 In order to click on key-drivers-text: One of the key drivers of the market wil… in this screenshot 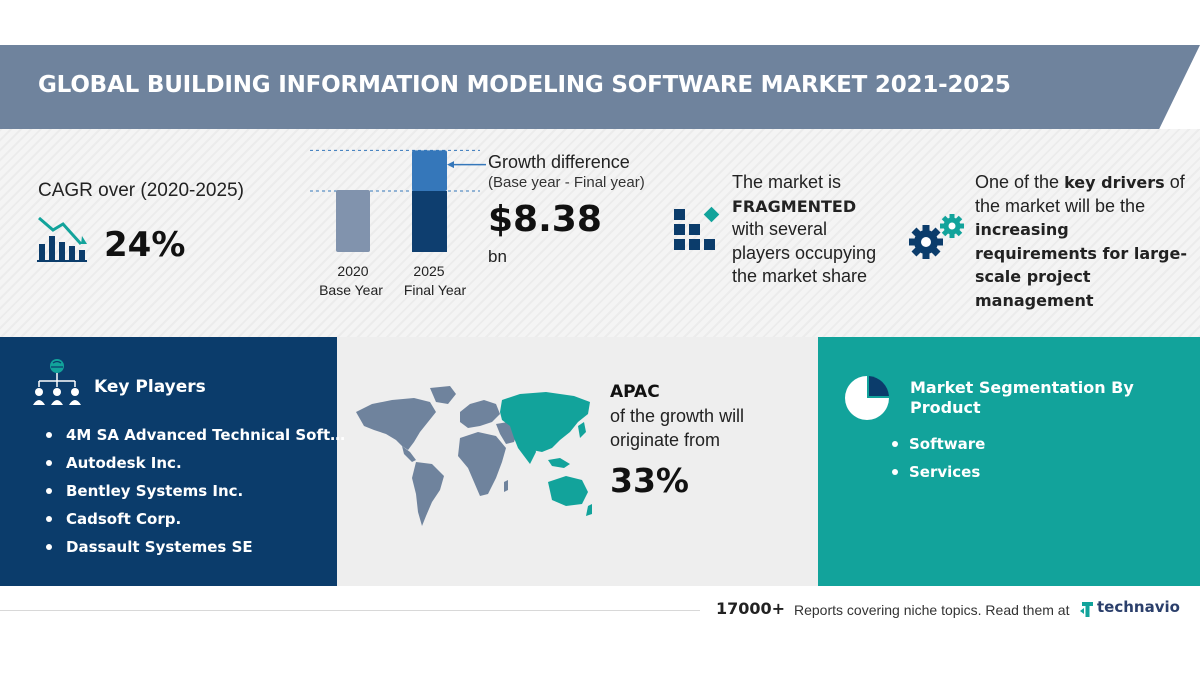, I will do `click(1082, 241)`.